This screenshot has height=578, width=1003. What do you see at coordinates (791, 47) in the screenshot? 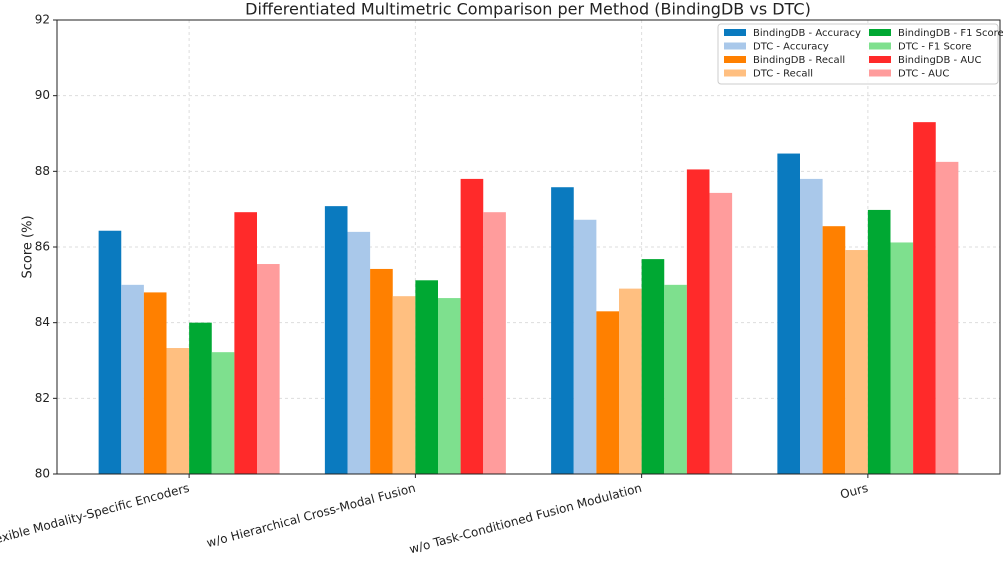
I see `legend-label: DTC - Accuracy` at bounding box center [791, 47].